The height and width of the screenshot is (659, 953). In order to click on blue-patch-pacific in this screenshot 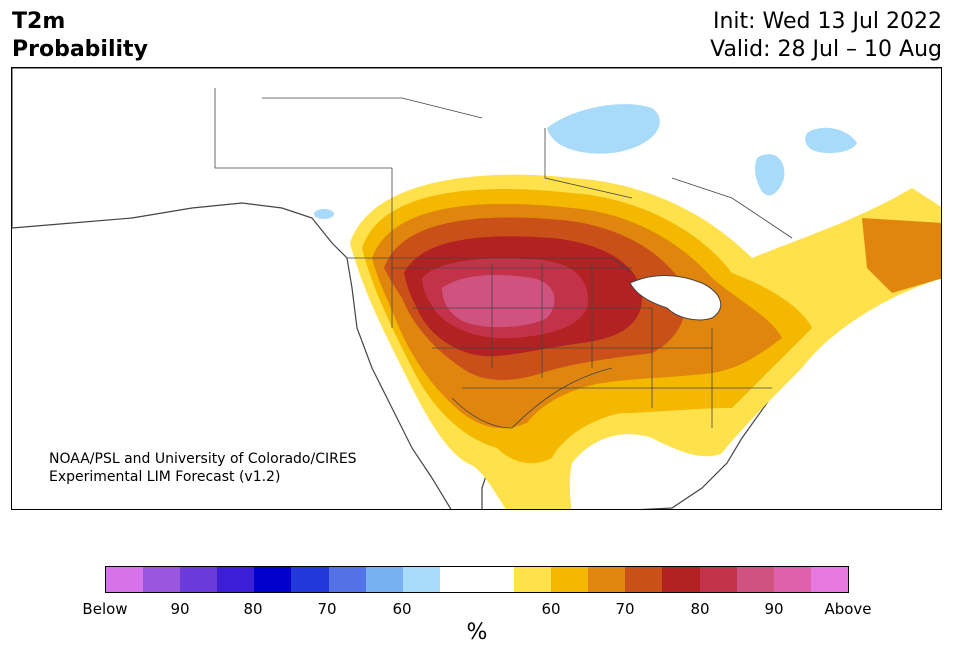, I will do `click(324, 214)`.